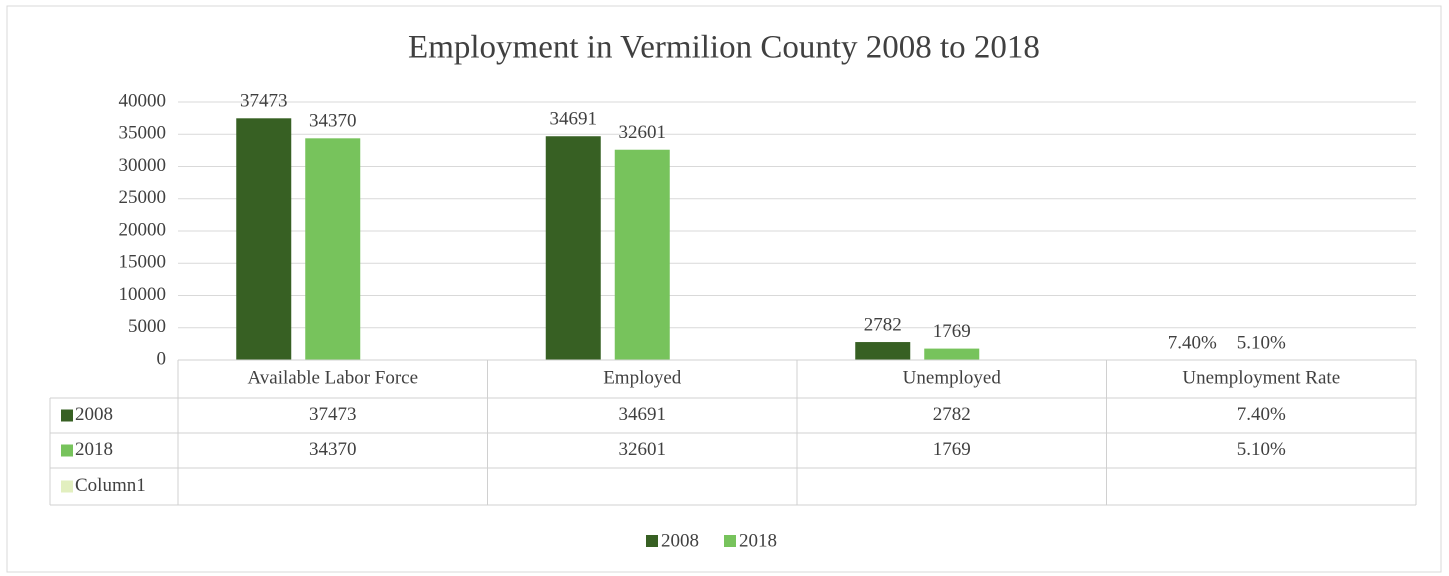  I want to click on data-label: 34370, so click(333, 121).